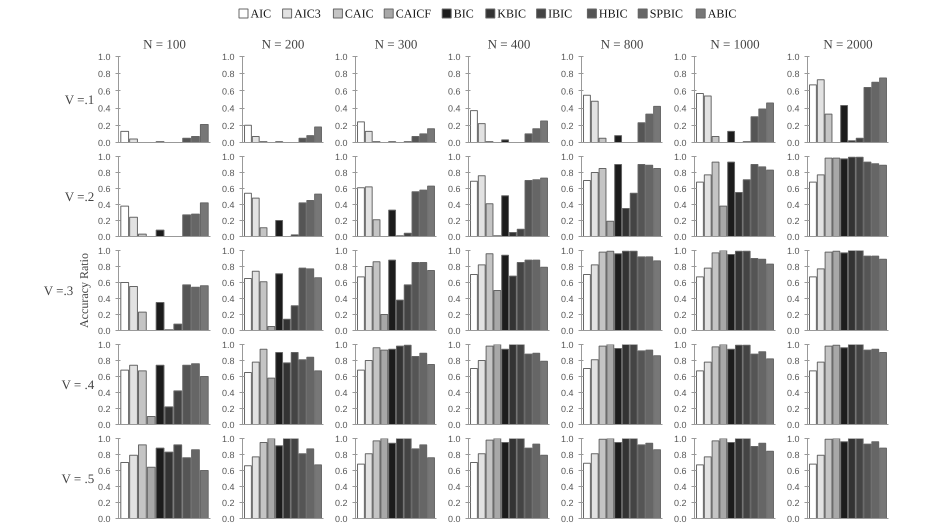 This screenshot has height=531, width=945. What do you see at coordinates (396, 44) in the screenshot?
I see `chart-title: N = 300` at bounding box center [396, 44].